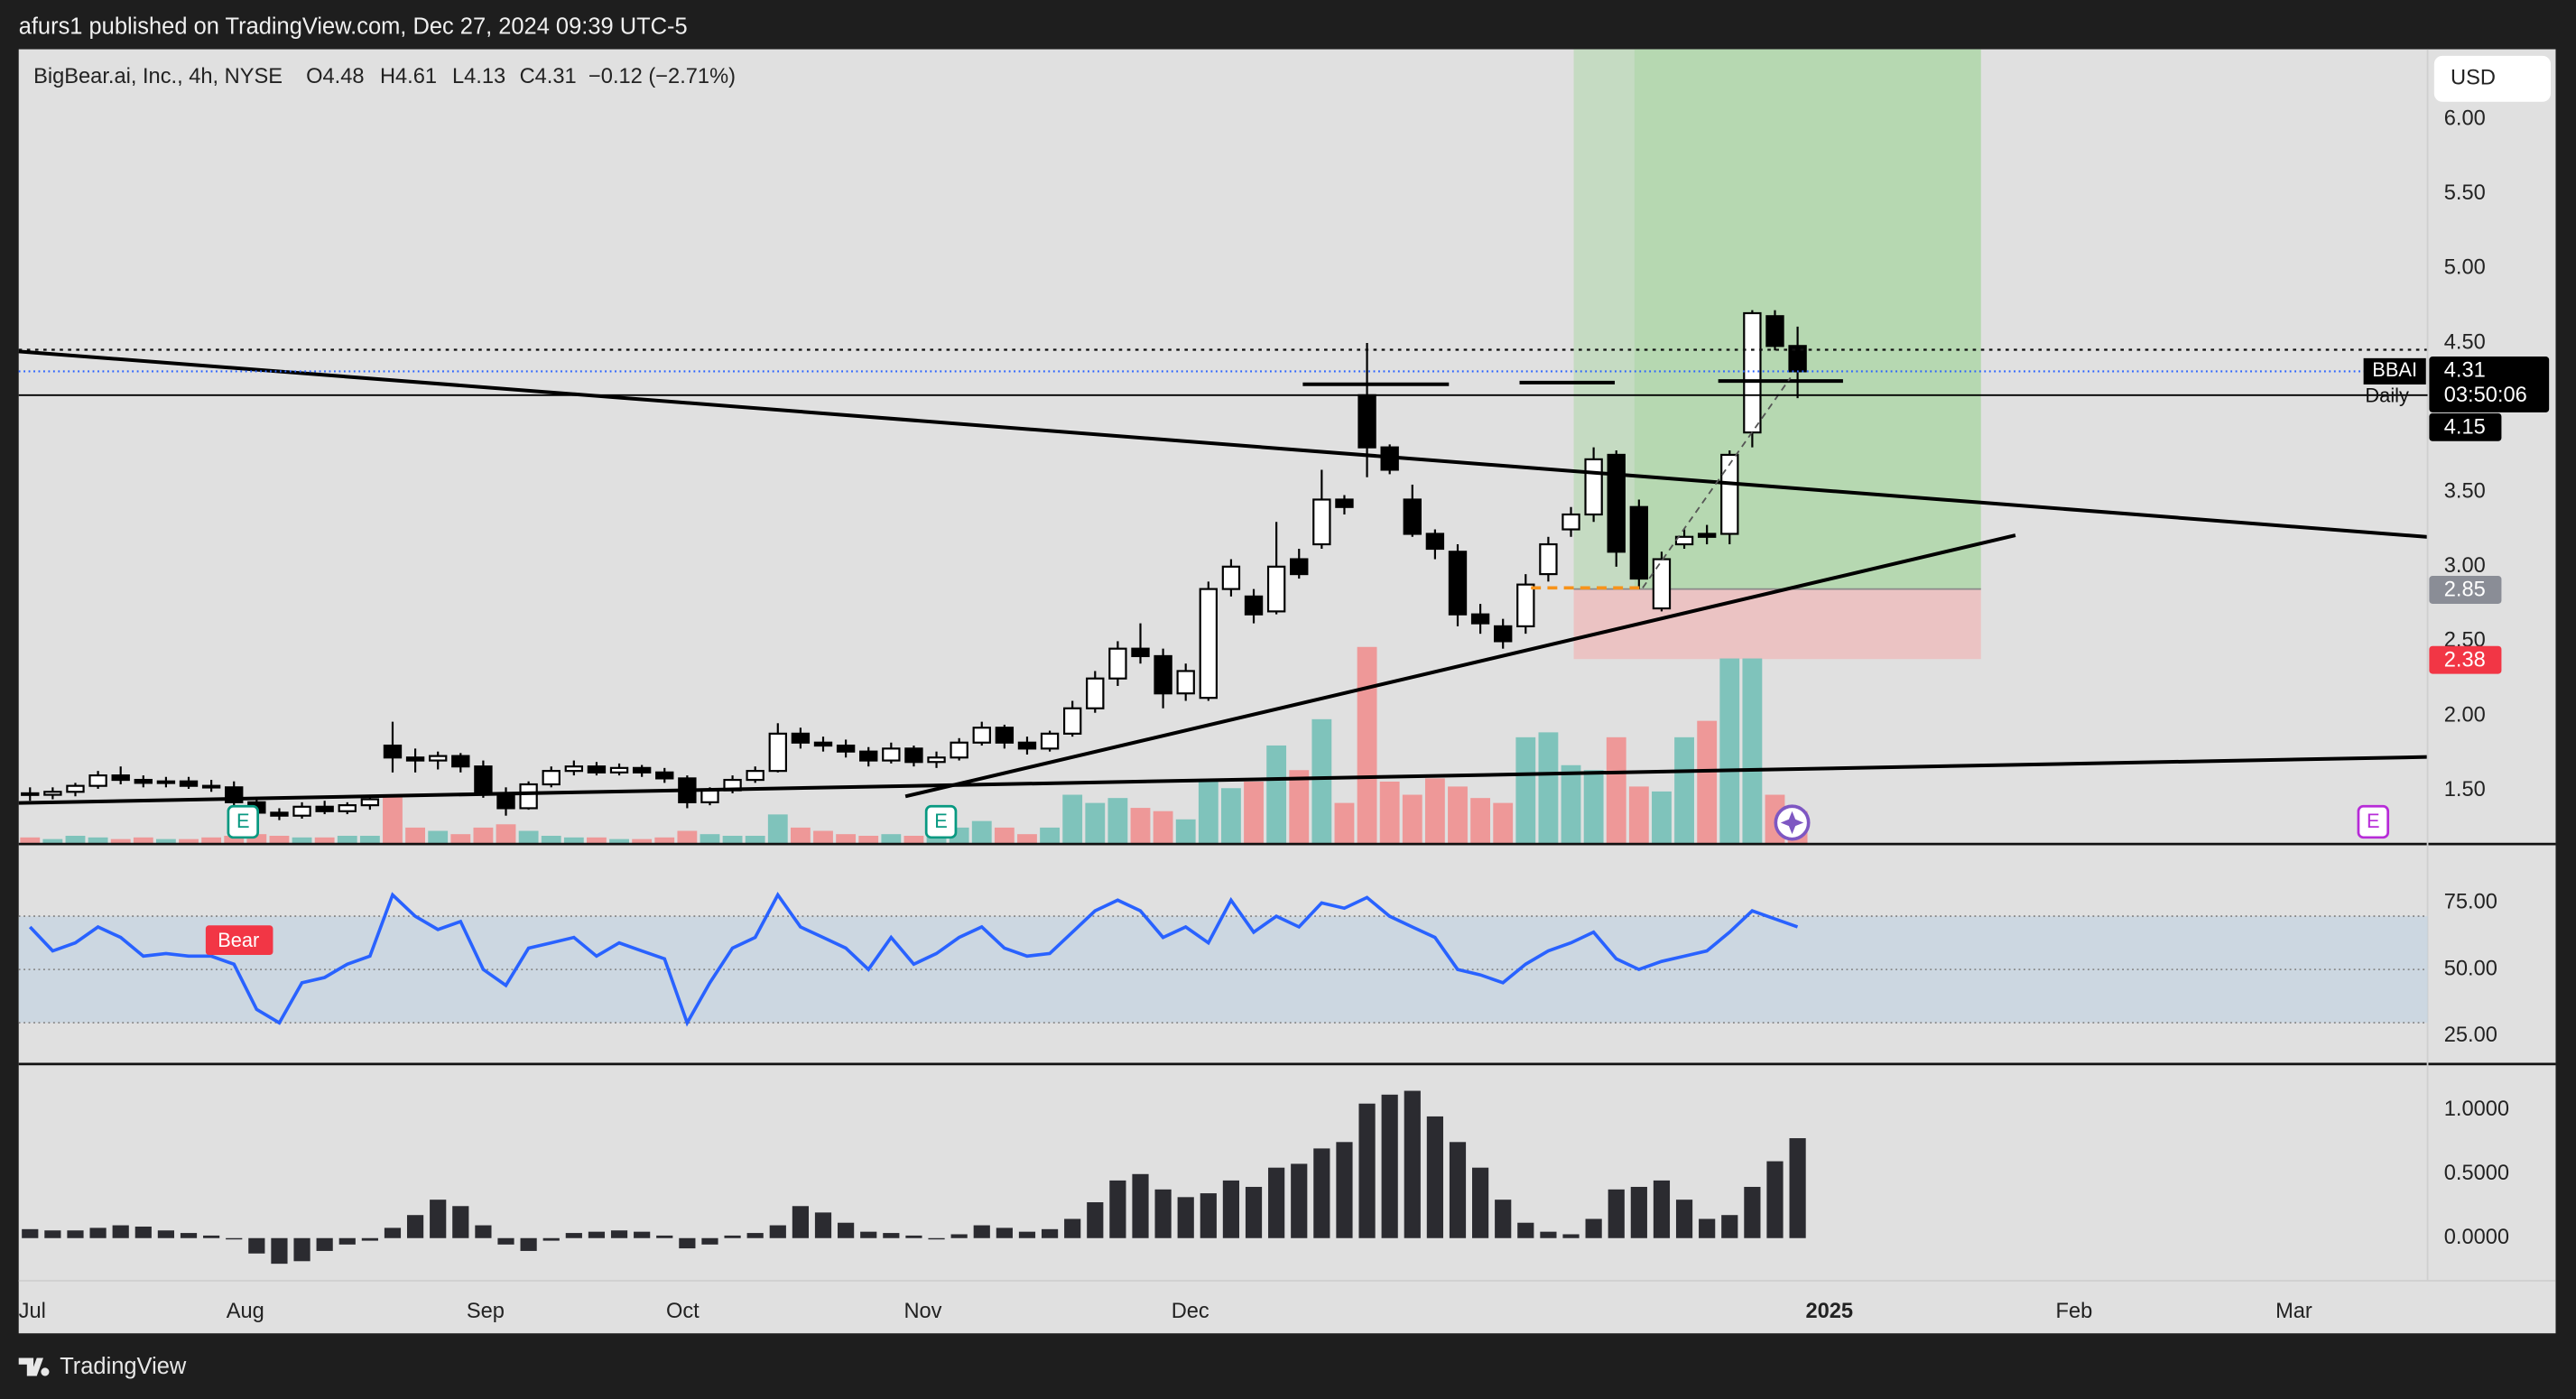 The image size is (2576, 1399). I want to click on entry-tag-label: 2.85, so click(2465, 591).